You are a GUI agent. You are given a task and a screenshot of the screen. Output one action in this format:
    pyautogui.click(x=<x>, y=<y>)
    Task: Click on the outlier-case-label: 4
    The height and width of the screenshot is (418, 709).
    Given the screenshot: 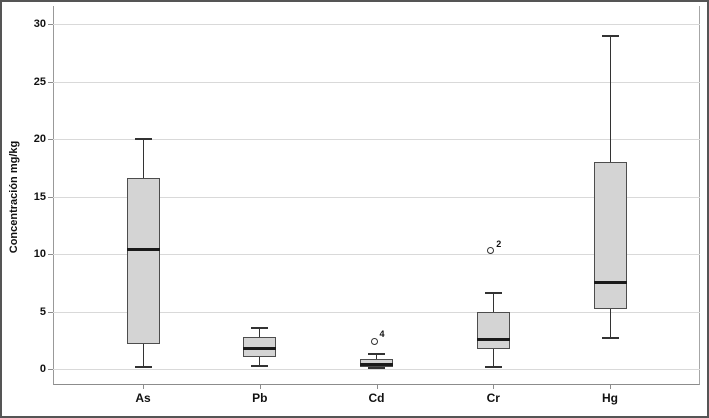 What is the action you would take?
    pyautogui.click(x=382, y=334)
    